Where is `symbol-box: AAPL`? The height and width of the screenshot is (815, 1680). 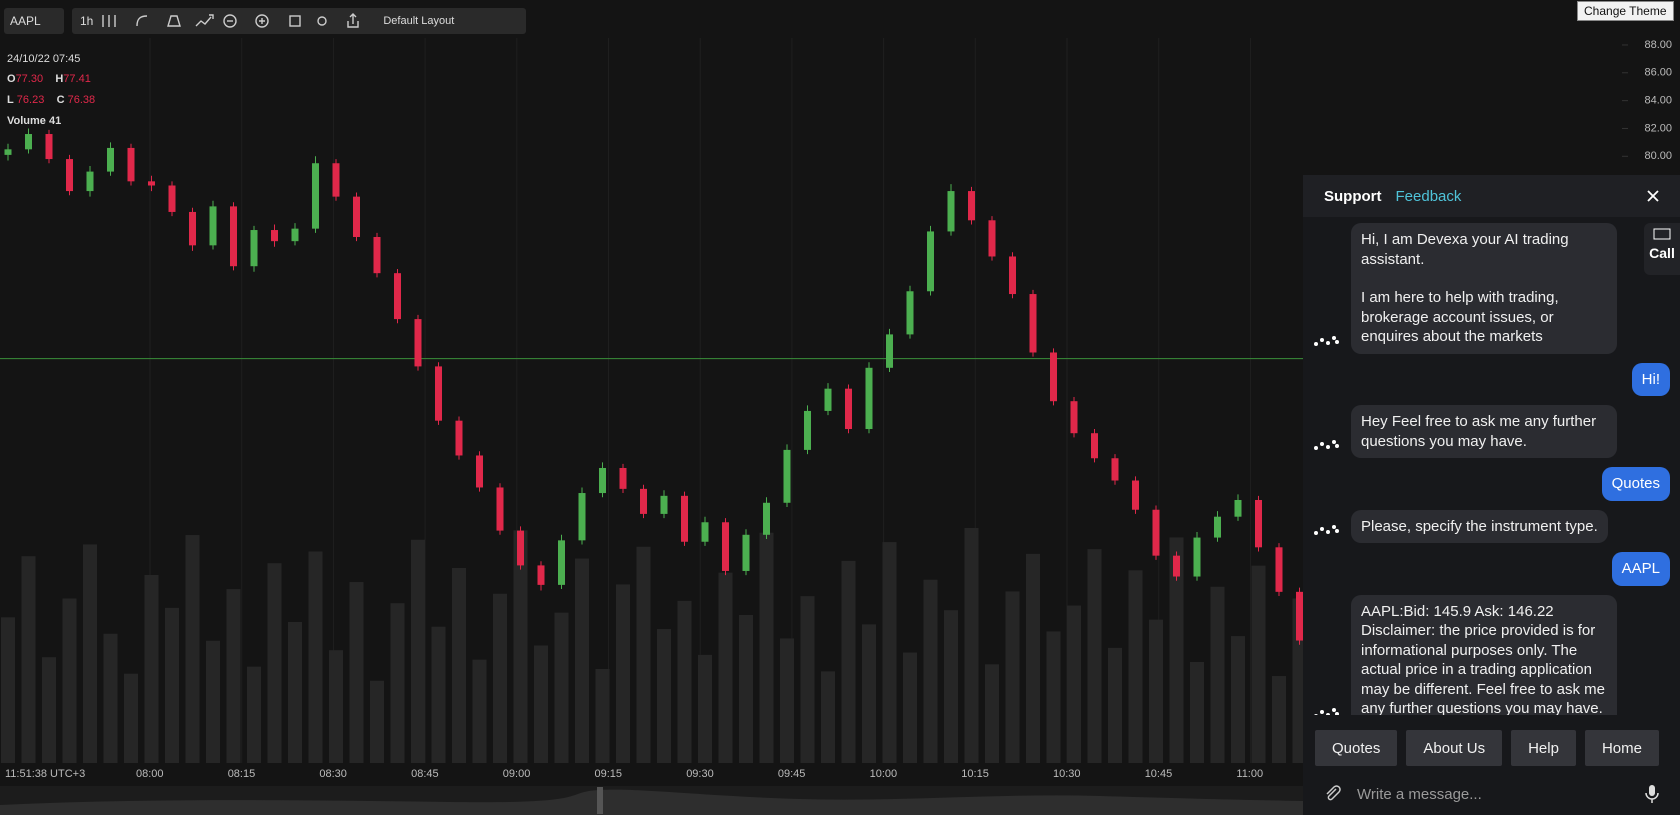 symbol-box: AAPL is located at coordinates (34, 21).